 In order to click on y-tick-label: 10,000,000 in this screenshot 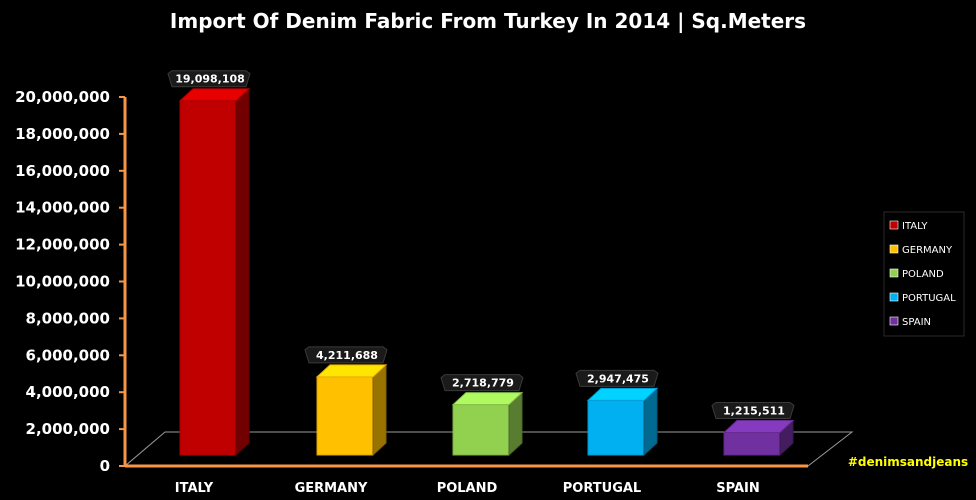, I will do `click(62, 282)`.